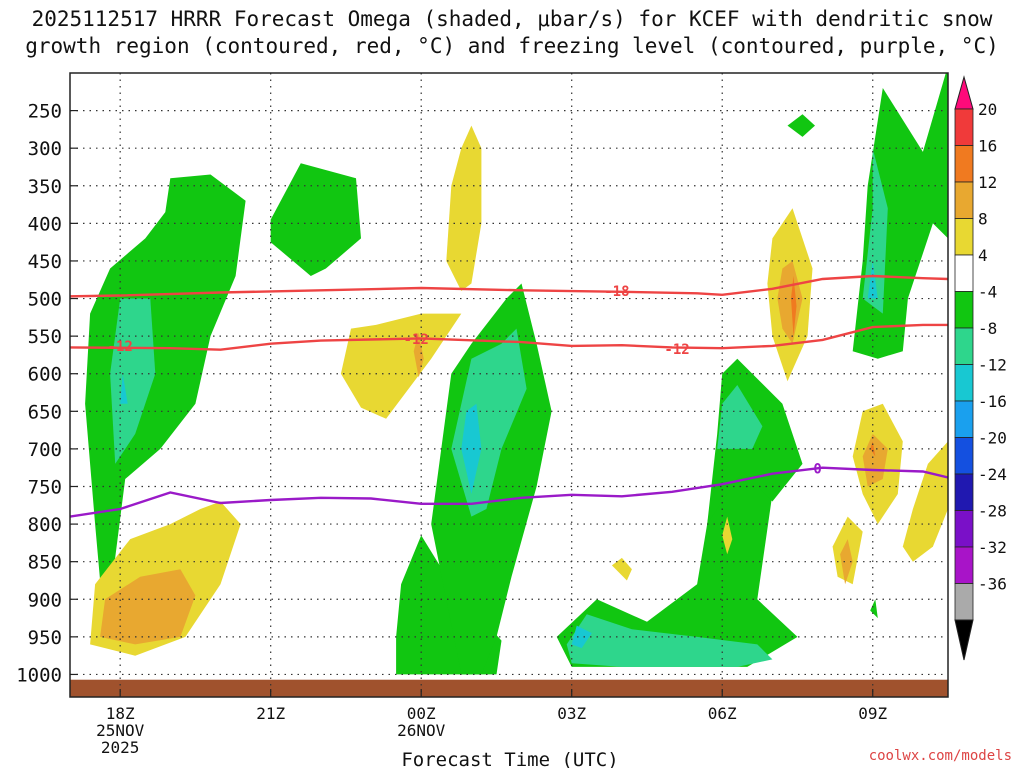  Describe the element at coordinates (992, 438) in the screenshot. I see `colorbar-label-9: -20` at that location.